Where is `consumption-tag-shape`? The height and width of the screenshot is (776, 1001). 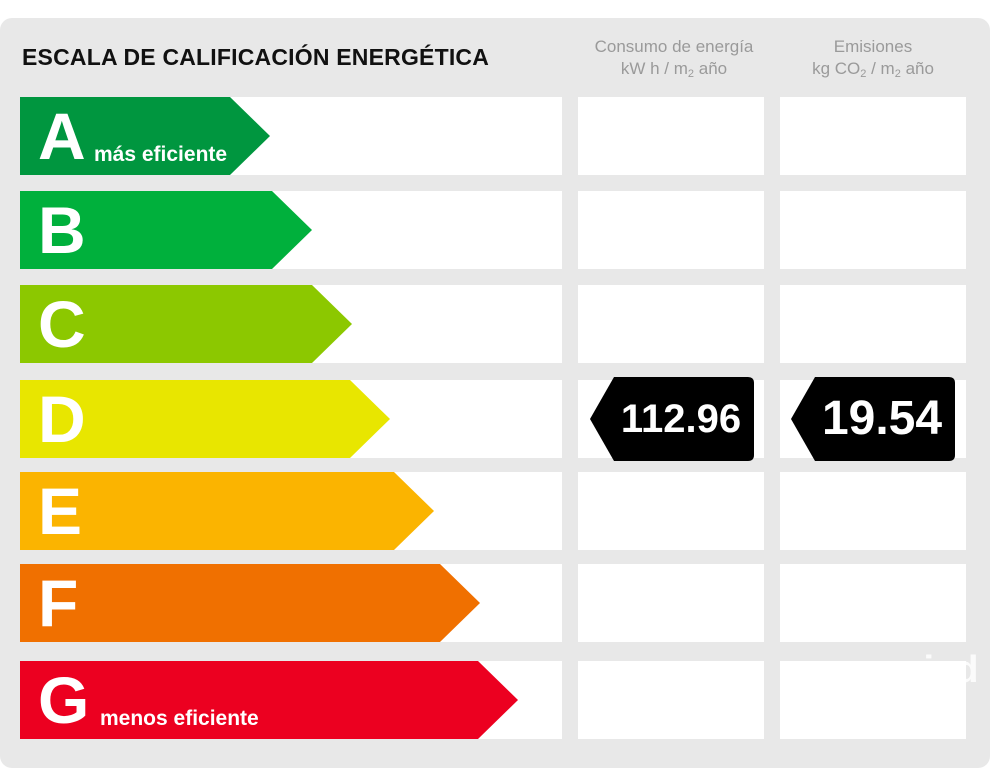
consumption-tag-shape is located at coordinates (672, 419).